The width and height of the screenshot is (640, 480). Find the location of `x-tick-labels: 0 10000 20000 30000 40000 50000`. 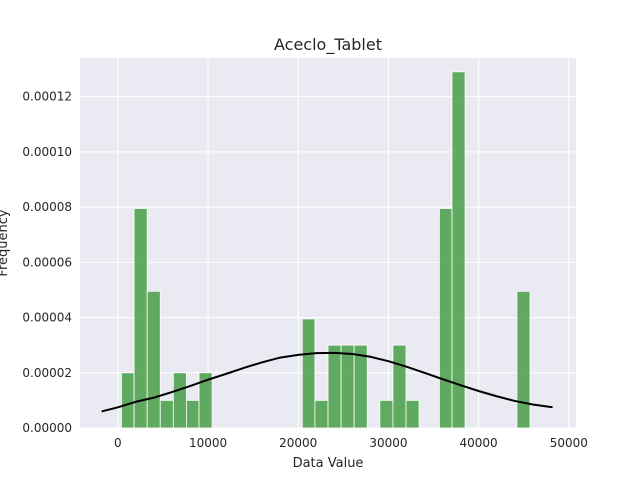

x-tick-labels: 0 10000 20000 30000 40000 50000 is located at coordinates (351, 443).